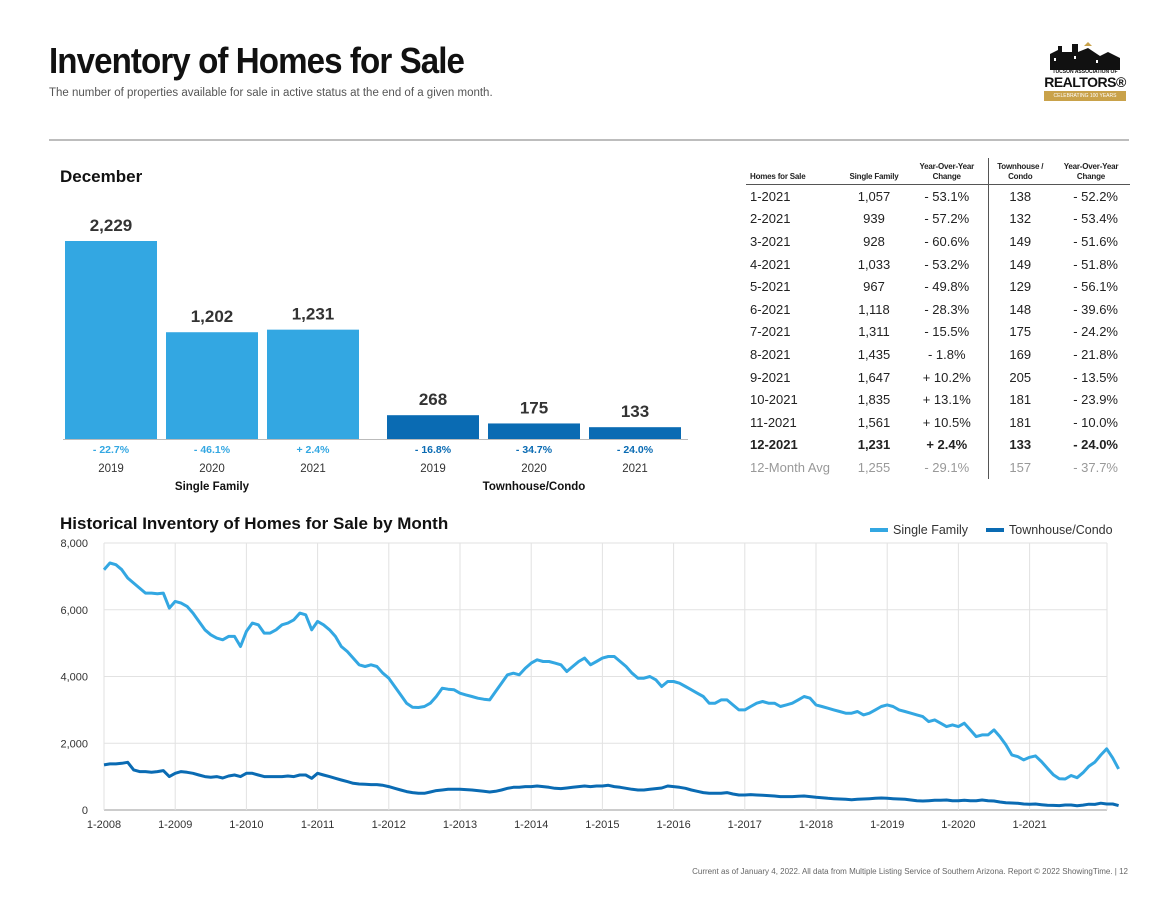 Image resolution: width=1176 pixels, height=903 pixels. I want to click on row-yoy-sf: - 29.1%, so click(947, 467).